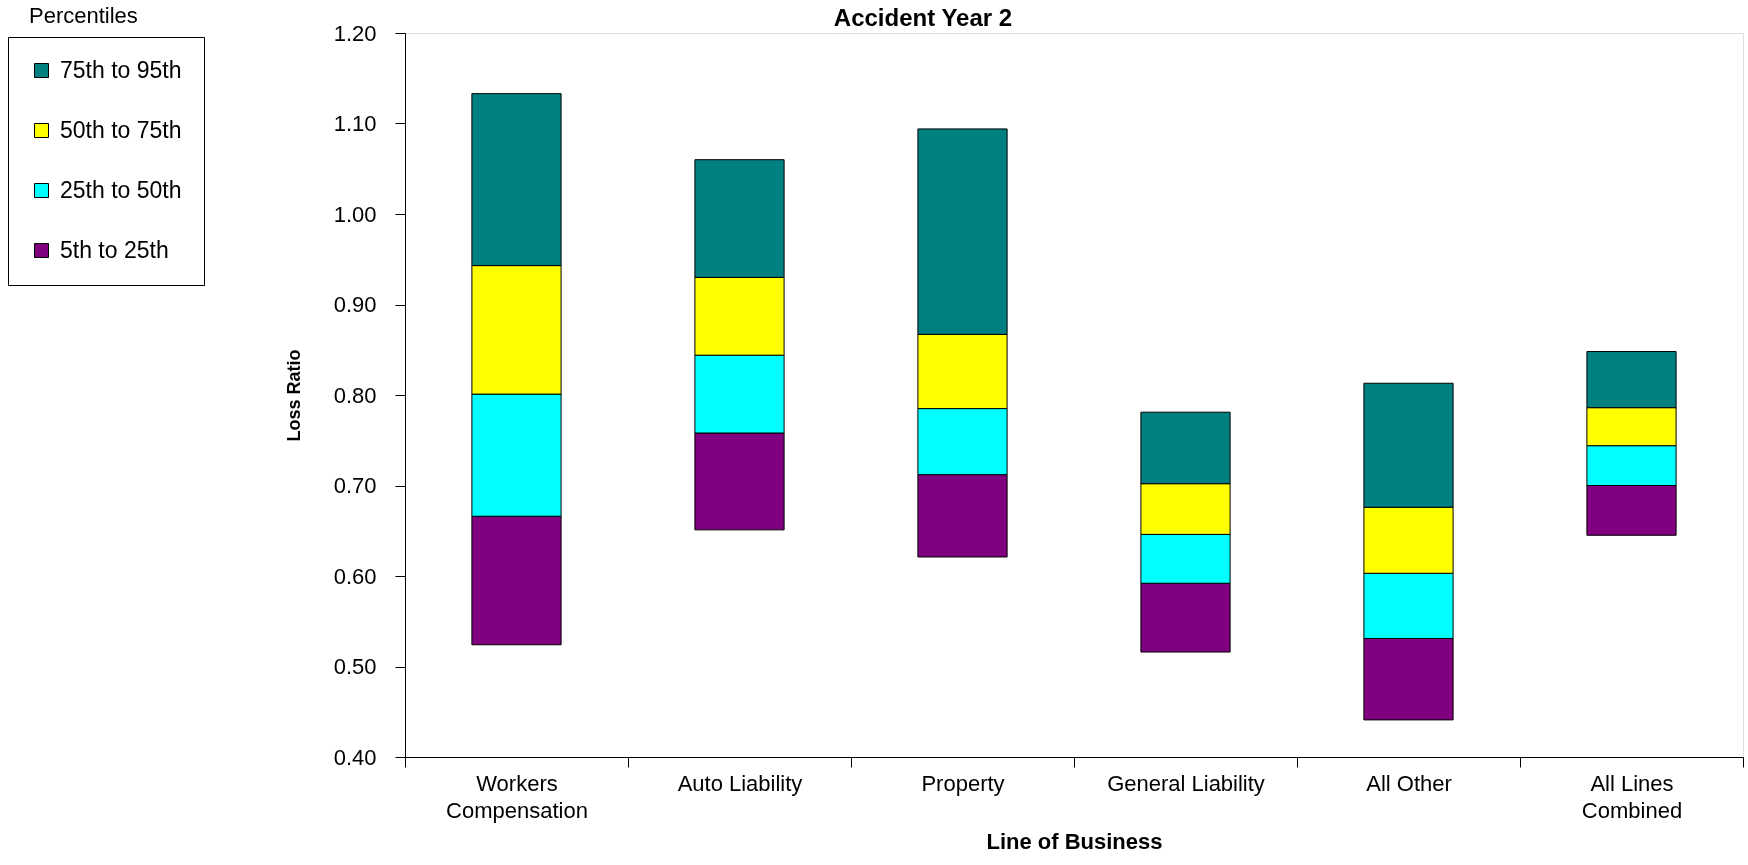 The height and width of the screenshot is (865, 1748). I want to click on y-tick-label: 1.00, so click(355, 214).